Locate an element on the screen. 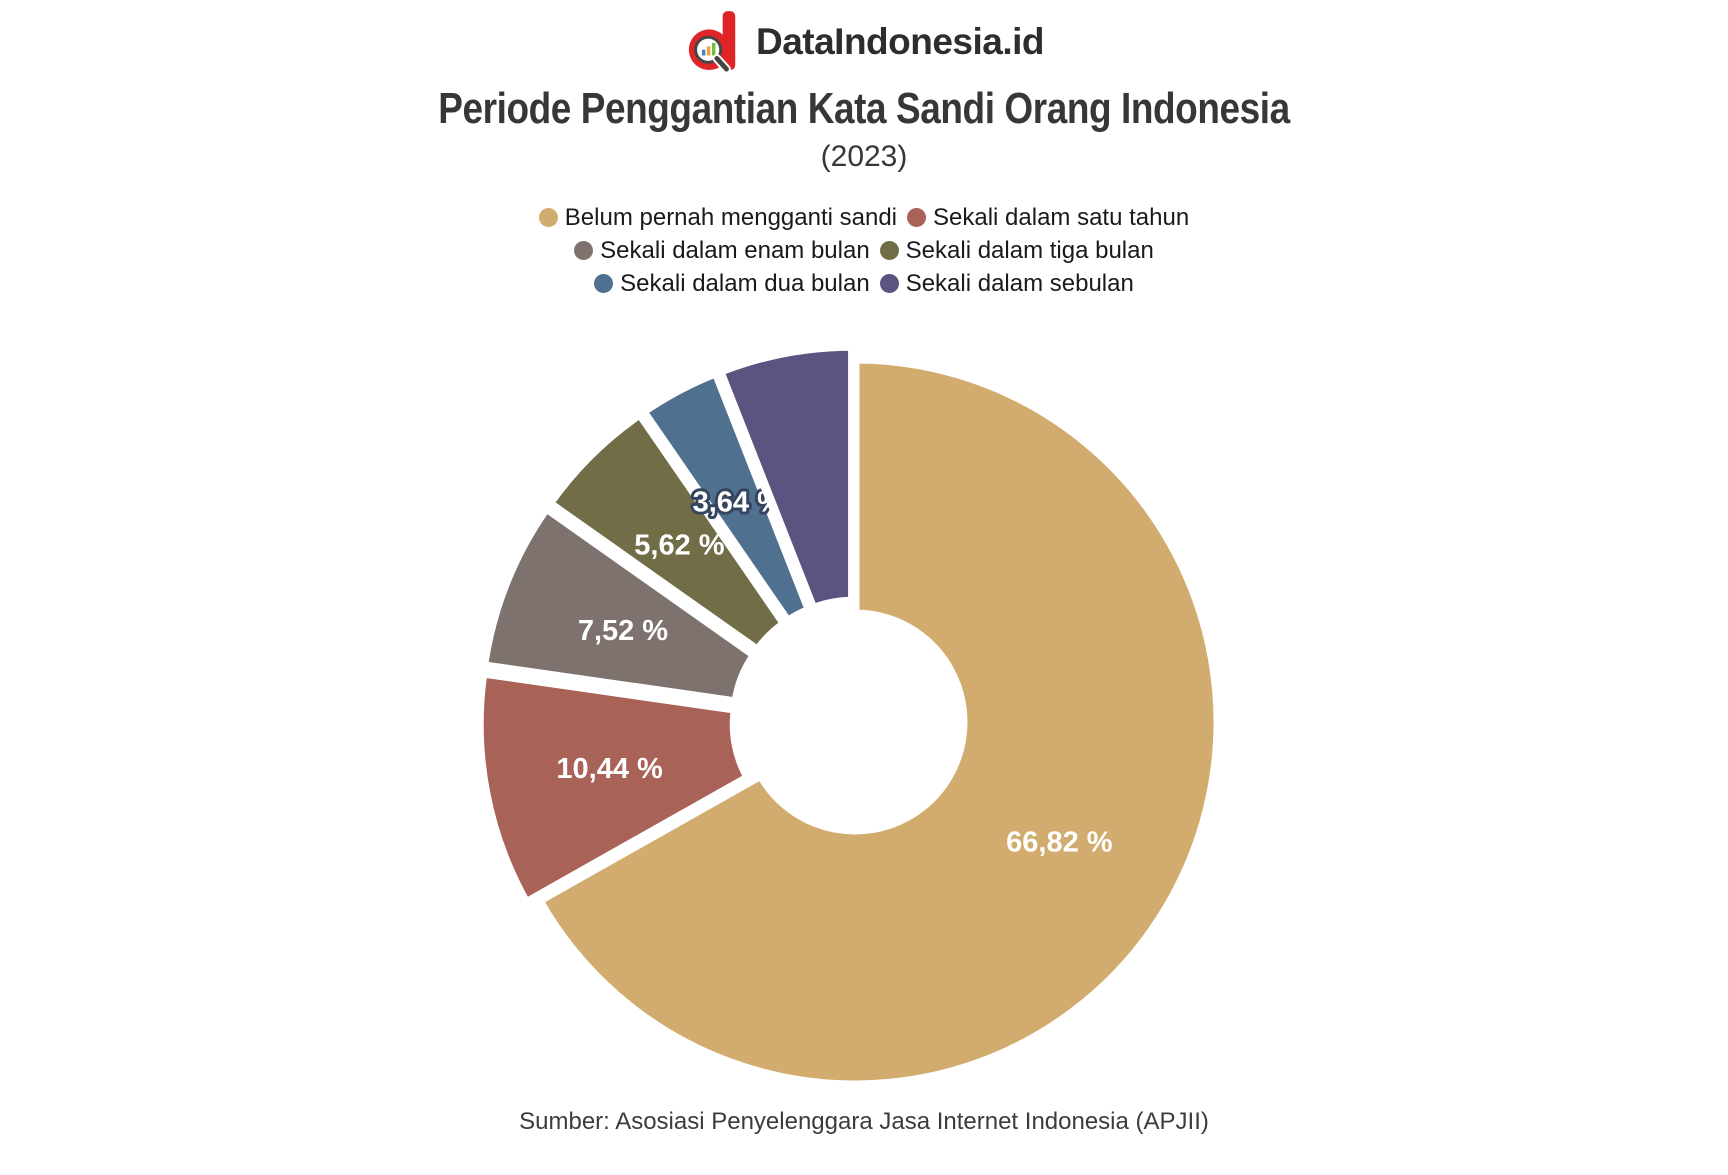 Image resolution: width=1728 pixels, height=1175 pixels. chart-subtitle: (2023) is located at coordinates (864, 156).